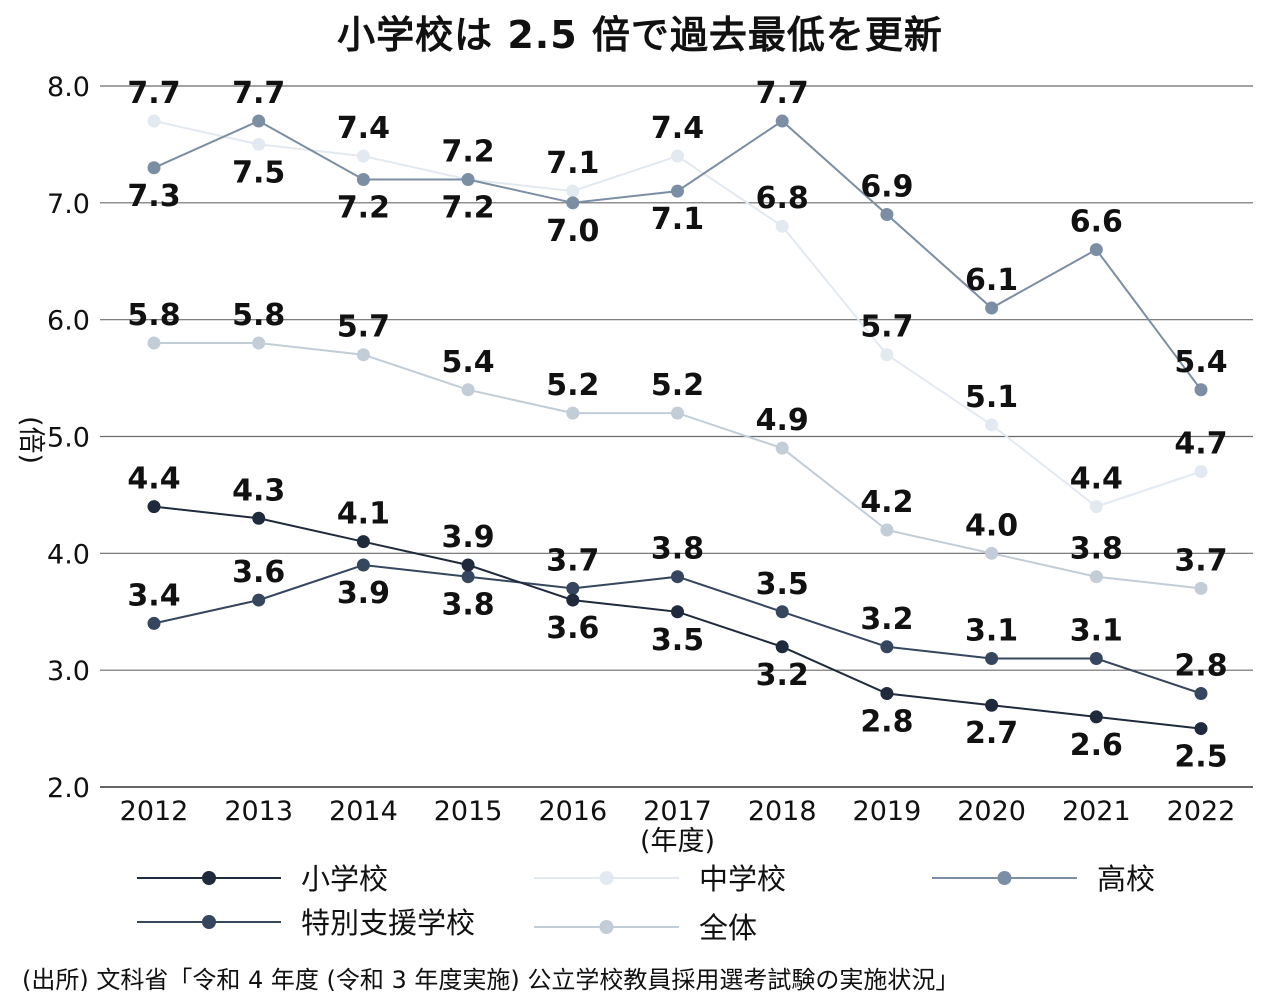 The width and height of the screenshot is (1280, 1000). What do you see at coordinates (68, 438) in the screenshot?
I see `y-tick-label: 5.0` at bounding box center [68, 438].